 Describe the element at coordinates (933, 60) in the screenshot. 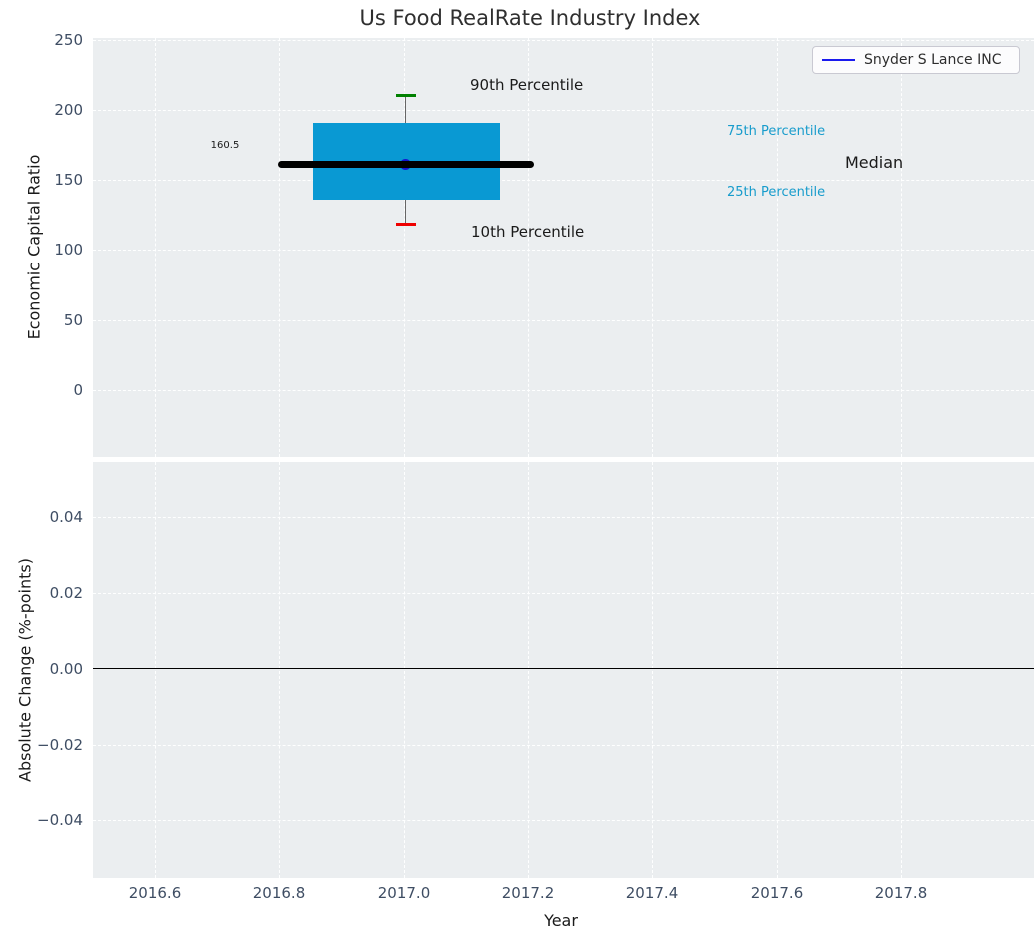

I see `legend-label: Snyder S Lance INC` at that location.